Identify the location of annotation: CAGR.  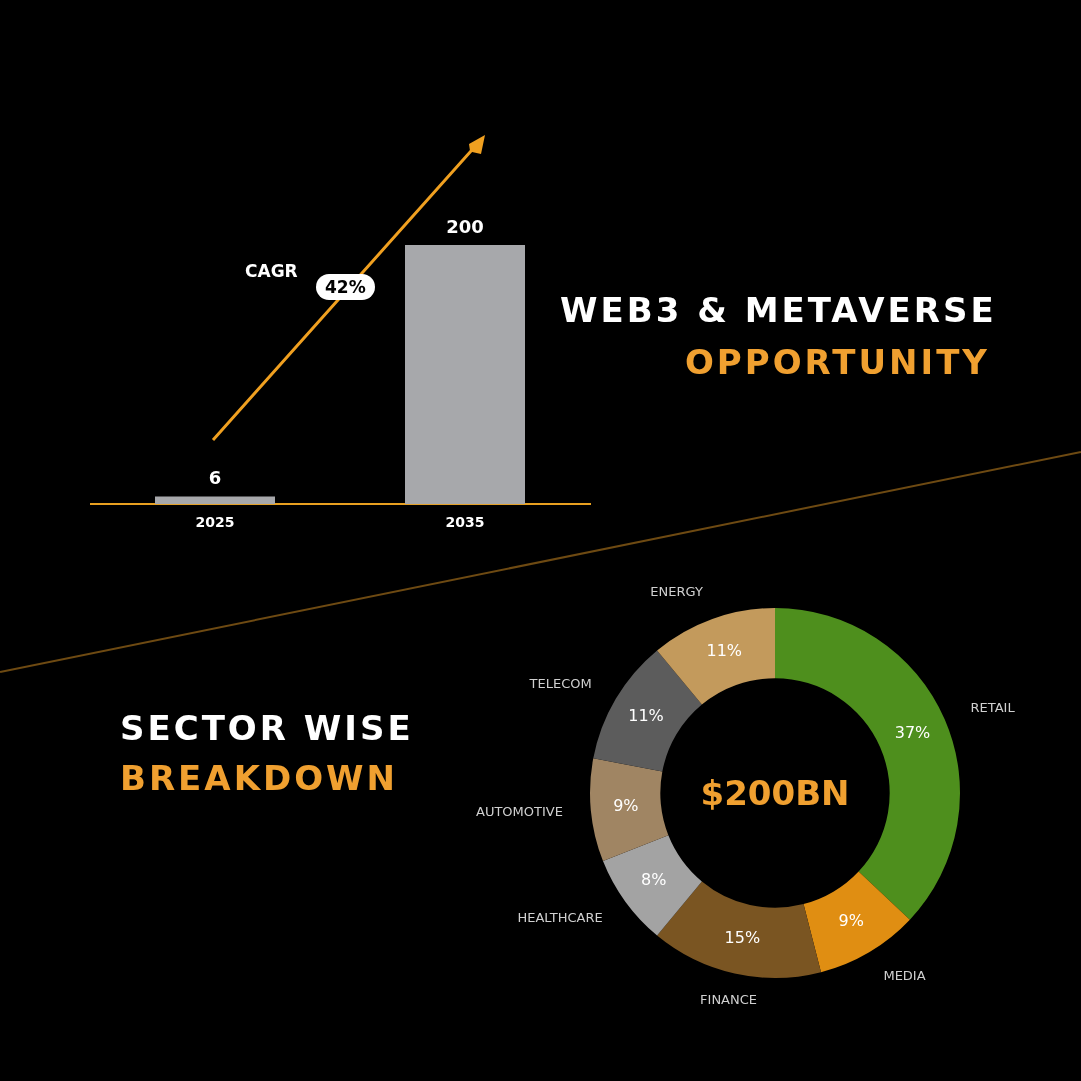
(271, 271).